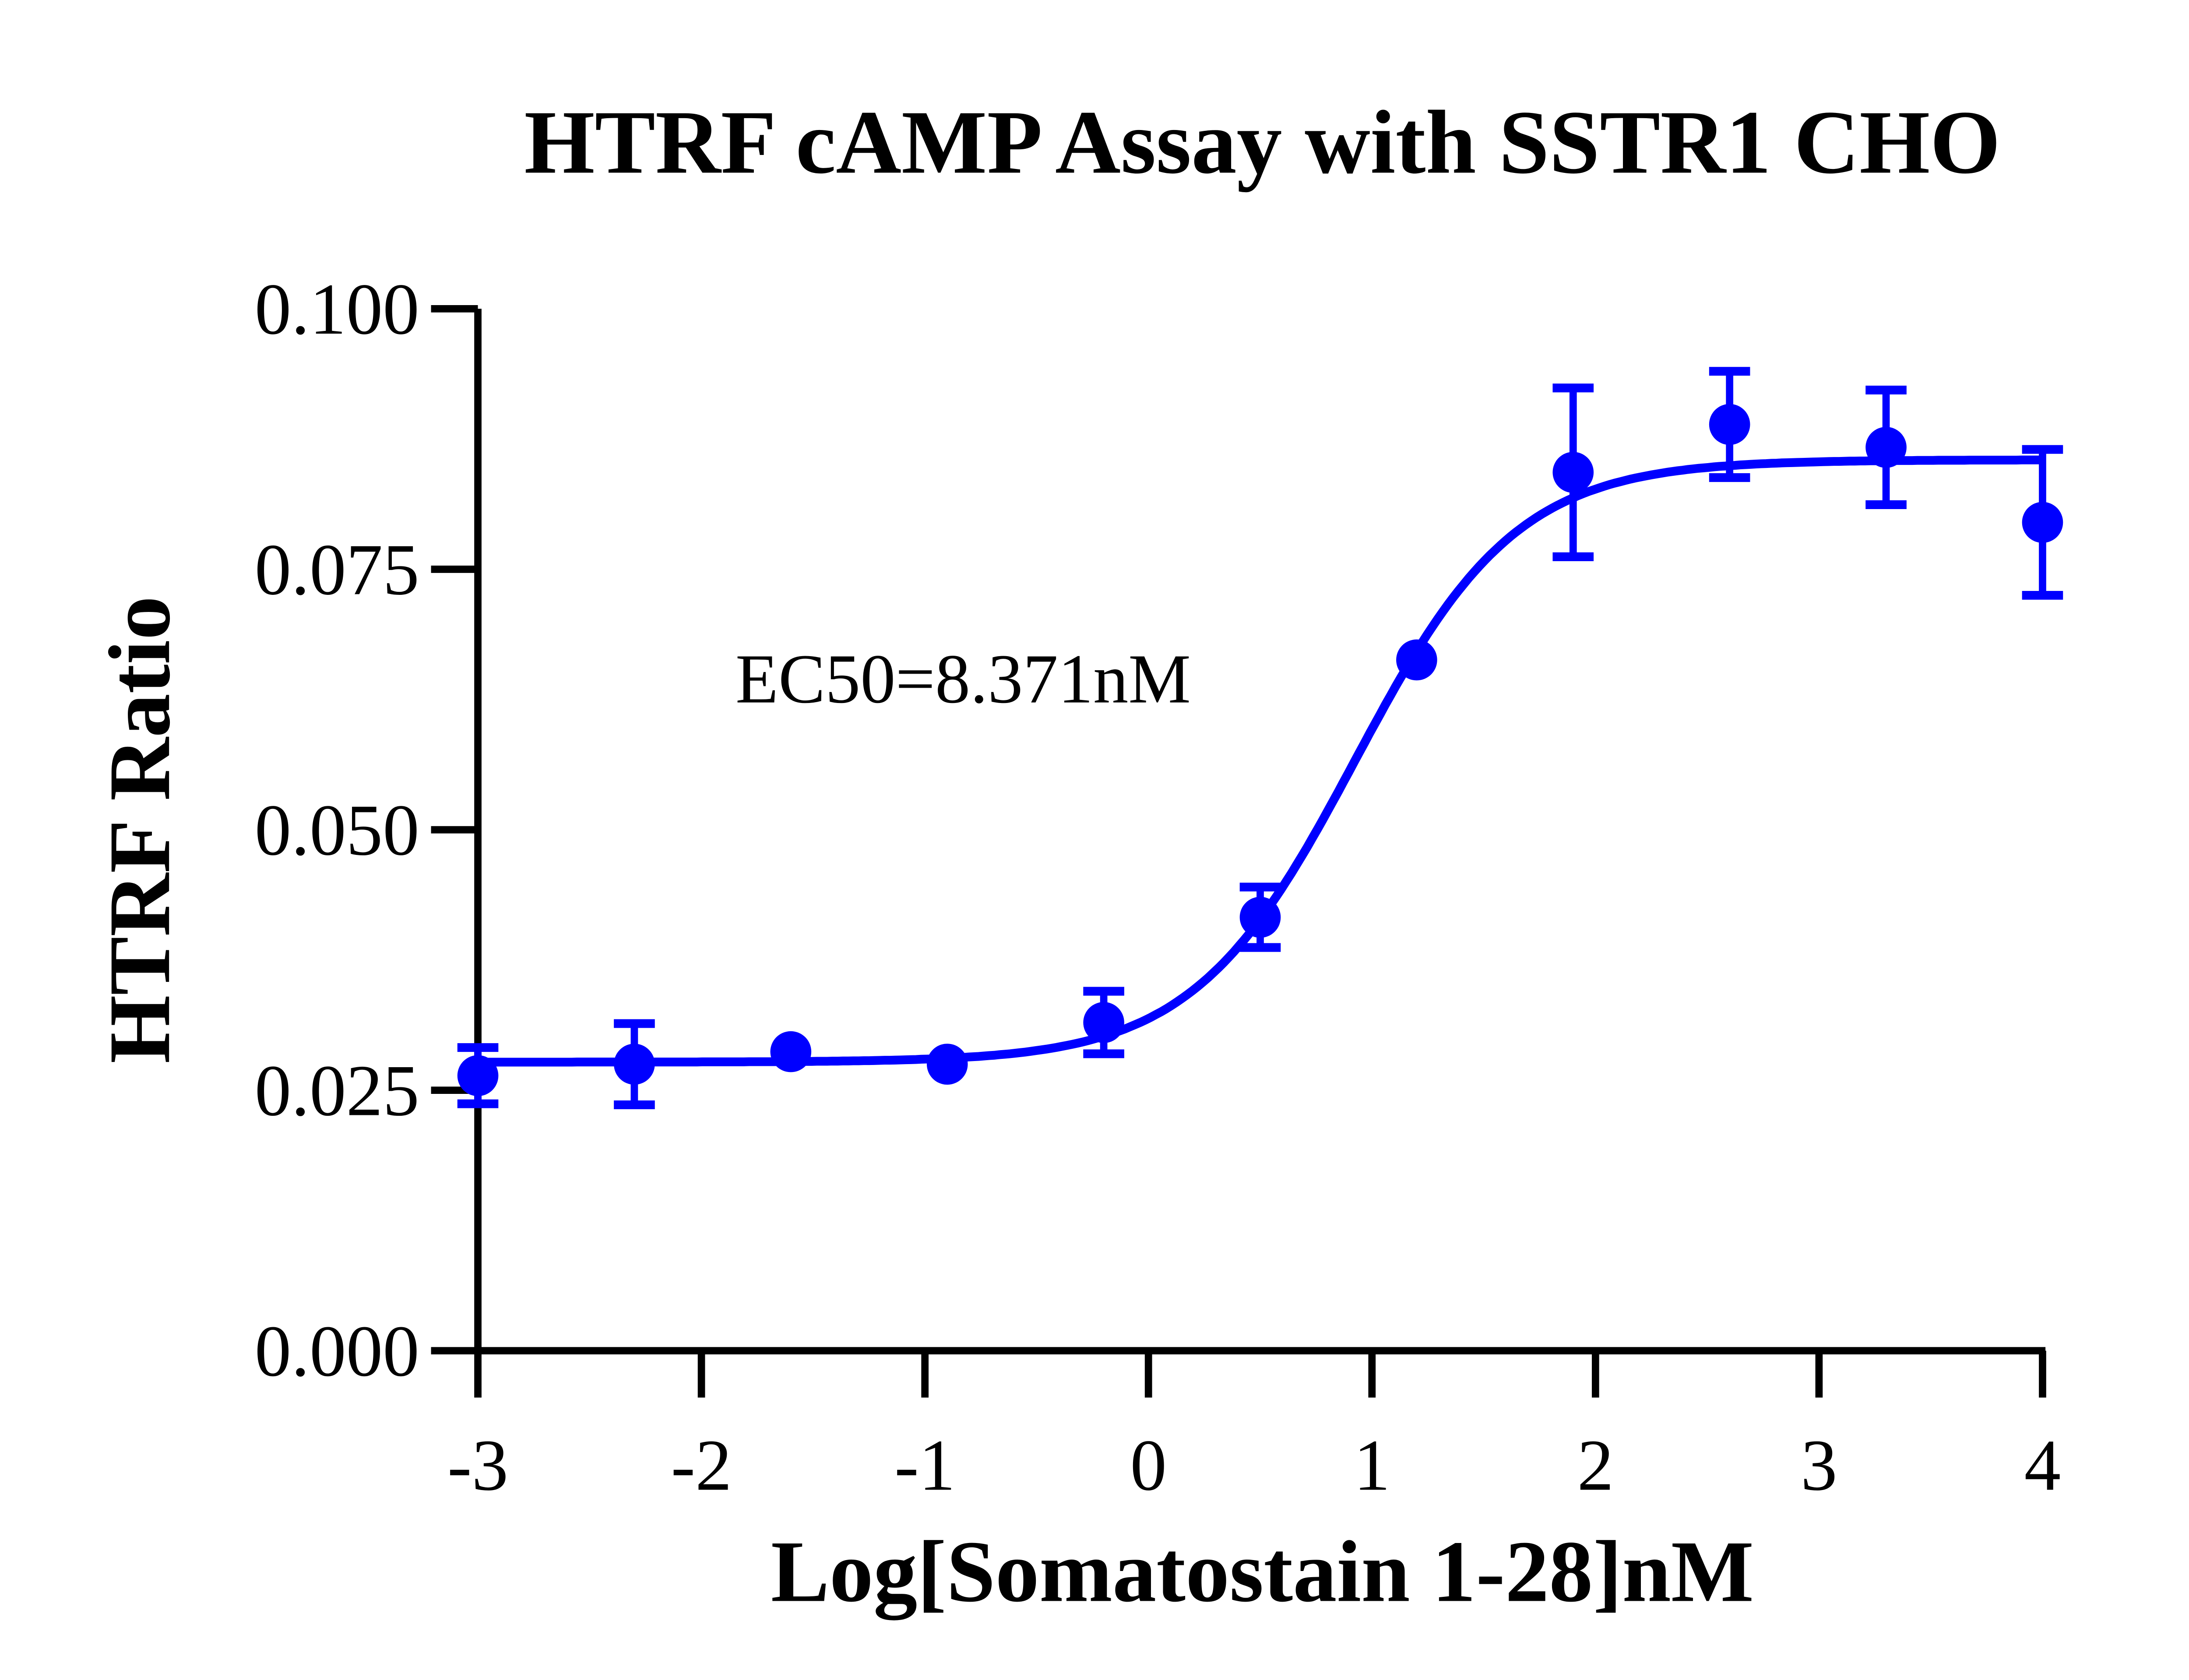  What do you see at coordinates (337, 830) in the screenshot?
I see `y-tick-label: 0.050` at bounding box center [337, 830].